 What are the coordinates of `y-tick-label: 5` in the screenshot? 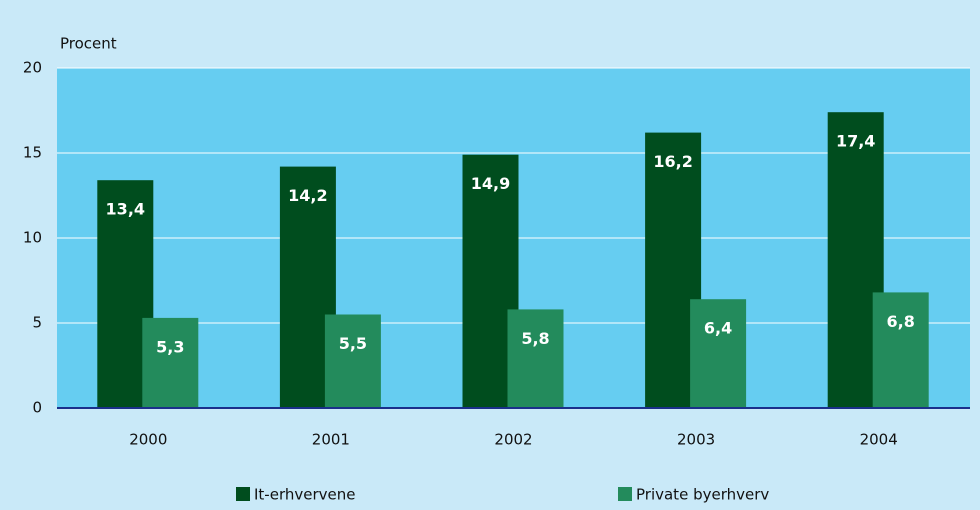 It's located at (37, 323).